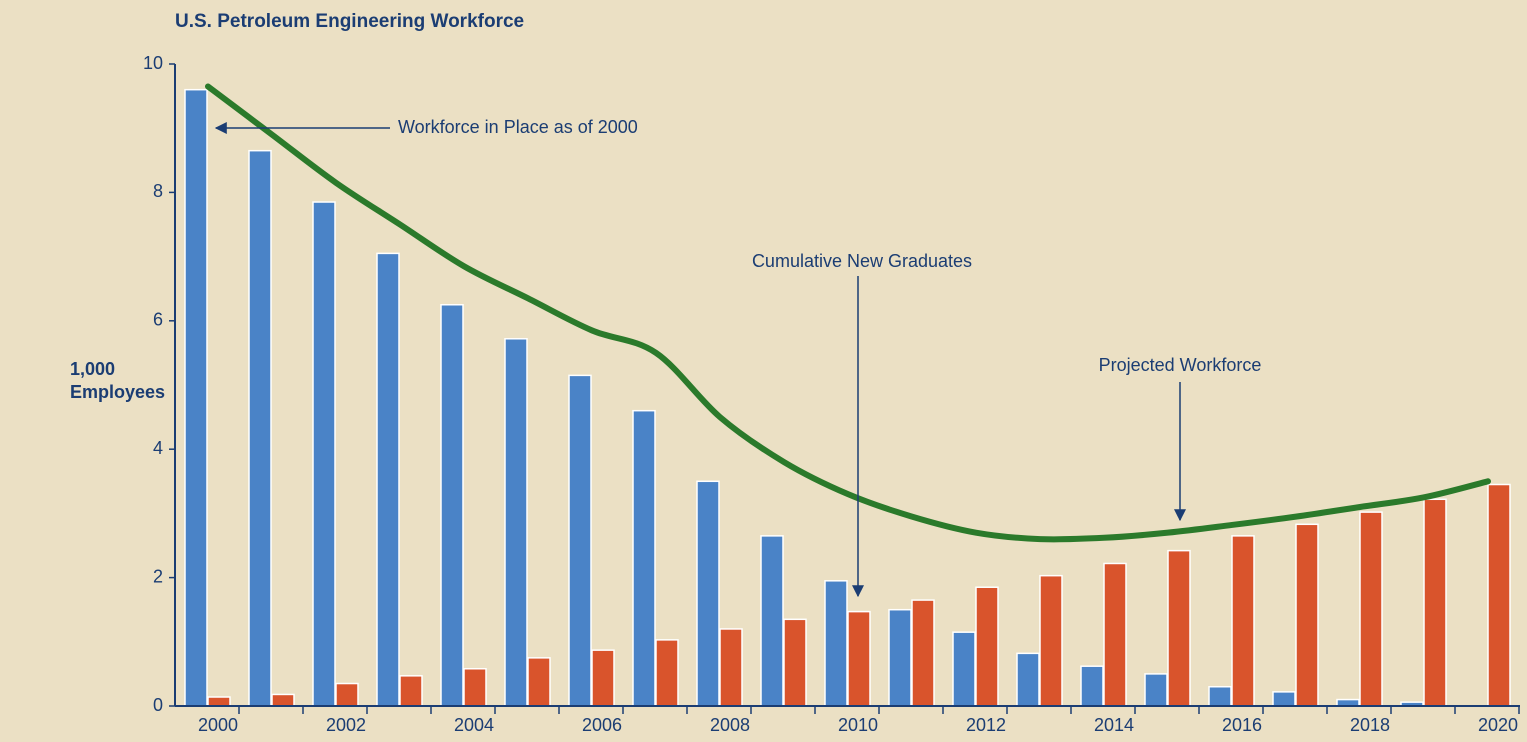  Describe the element at coordinates (862, 261) in the screenshot. I see `annotation: Cumulative New Graduates` at that location.